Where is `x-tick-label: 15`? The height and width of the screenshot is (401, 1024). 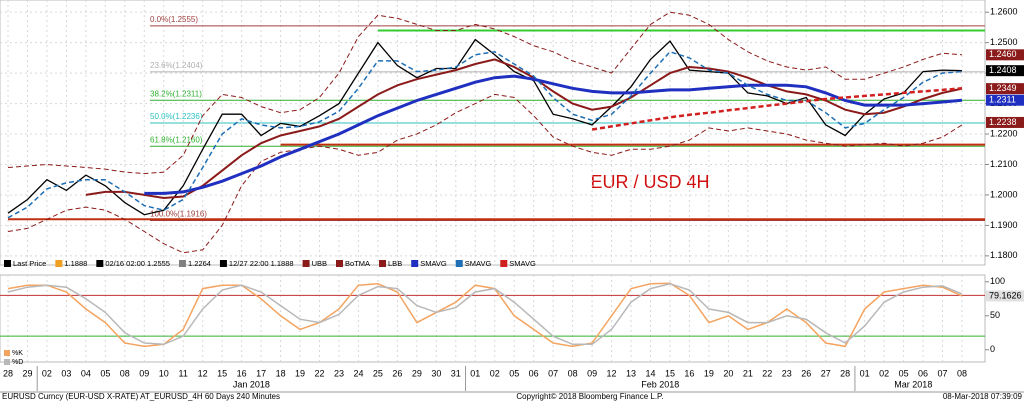 x-tick-label: 15 is located at coordinates (222, 373).